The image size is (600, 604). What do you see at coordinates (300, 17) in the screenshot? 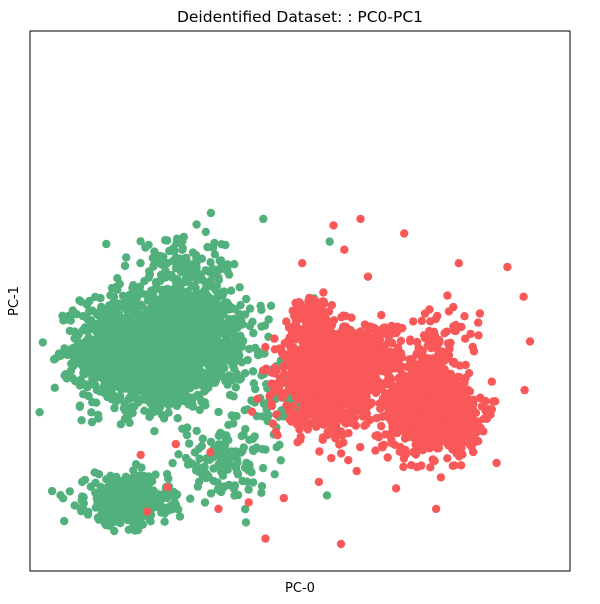
I see `chart-title: Deidentified Dataset: : PC0-PC1` at bounding box center [300, 17].